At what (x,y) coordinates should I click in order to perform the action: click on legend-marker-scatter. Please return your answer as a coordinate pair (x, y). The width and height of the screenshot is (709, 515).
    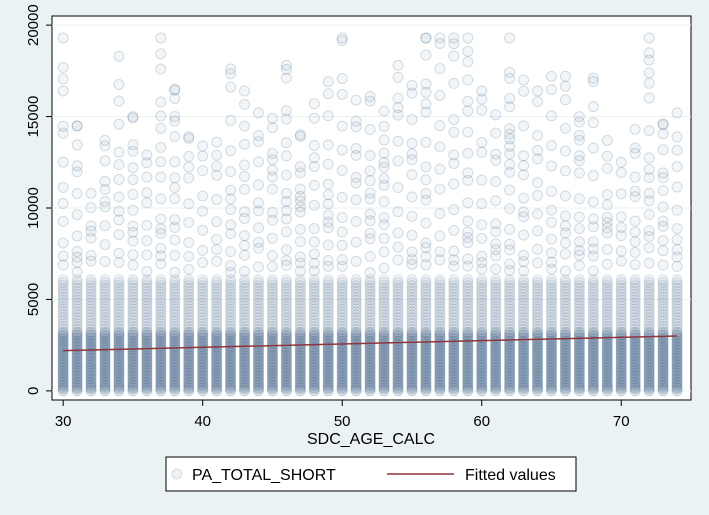
    Looking at the image, I should click on (177, 474).